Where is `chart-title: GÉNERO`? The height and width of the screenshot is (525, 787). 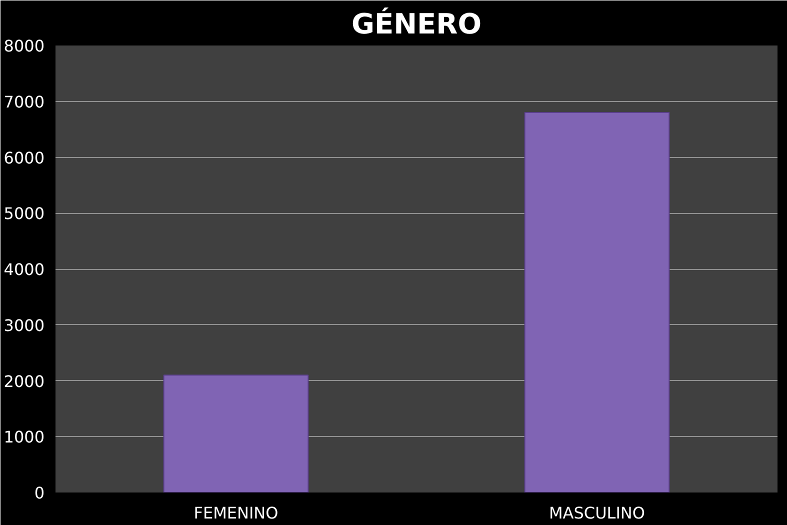
chart-title: GÉNERO is located at coordinates (416, 24).